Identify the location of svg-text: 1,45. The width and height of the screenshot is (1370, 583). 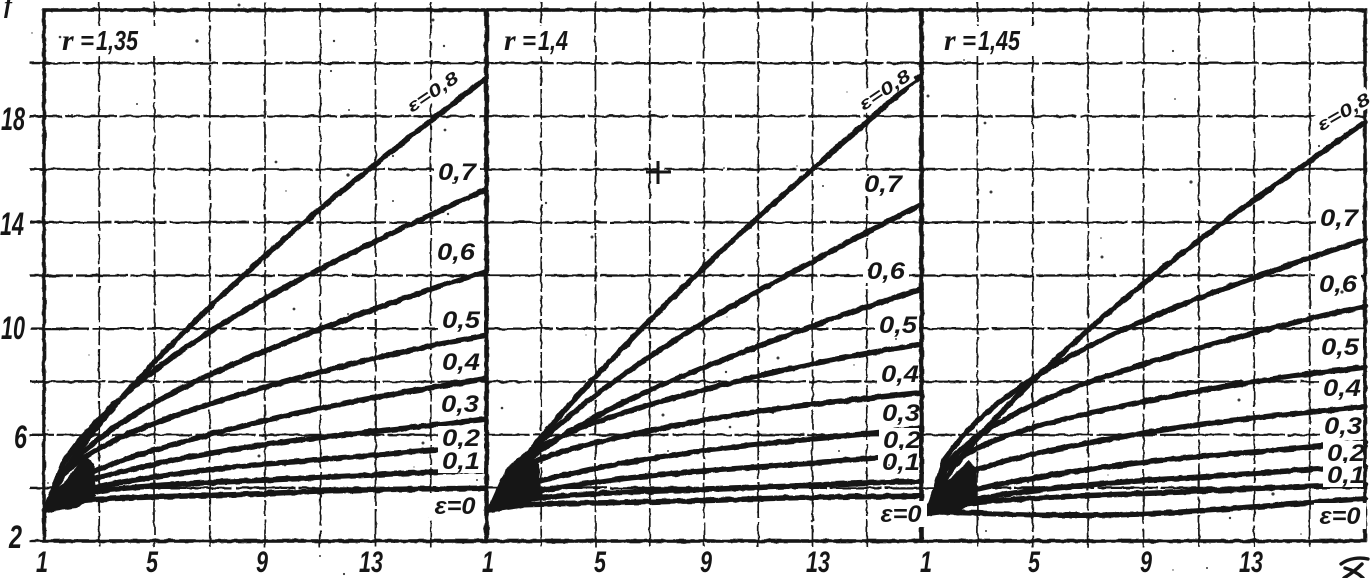
(999, 40).